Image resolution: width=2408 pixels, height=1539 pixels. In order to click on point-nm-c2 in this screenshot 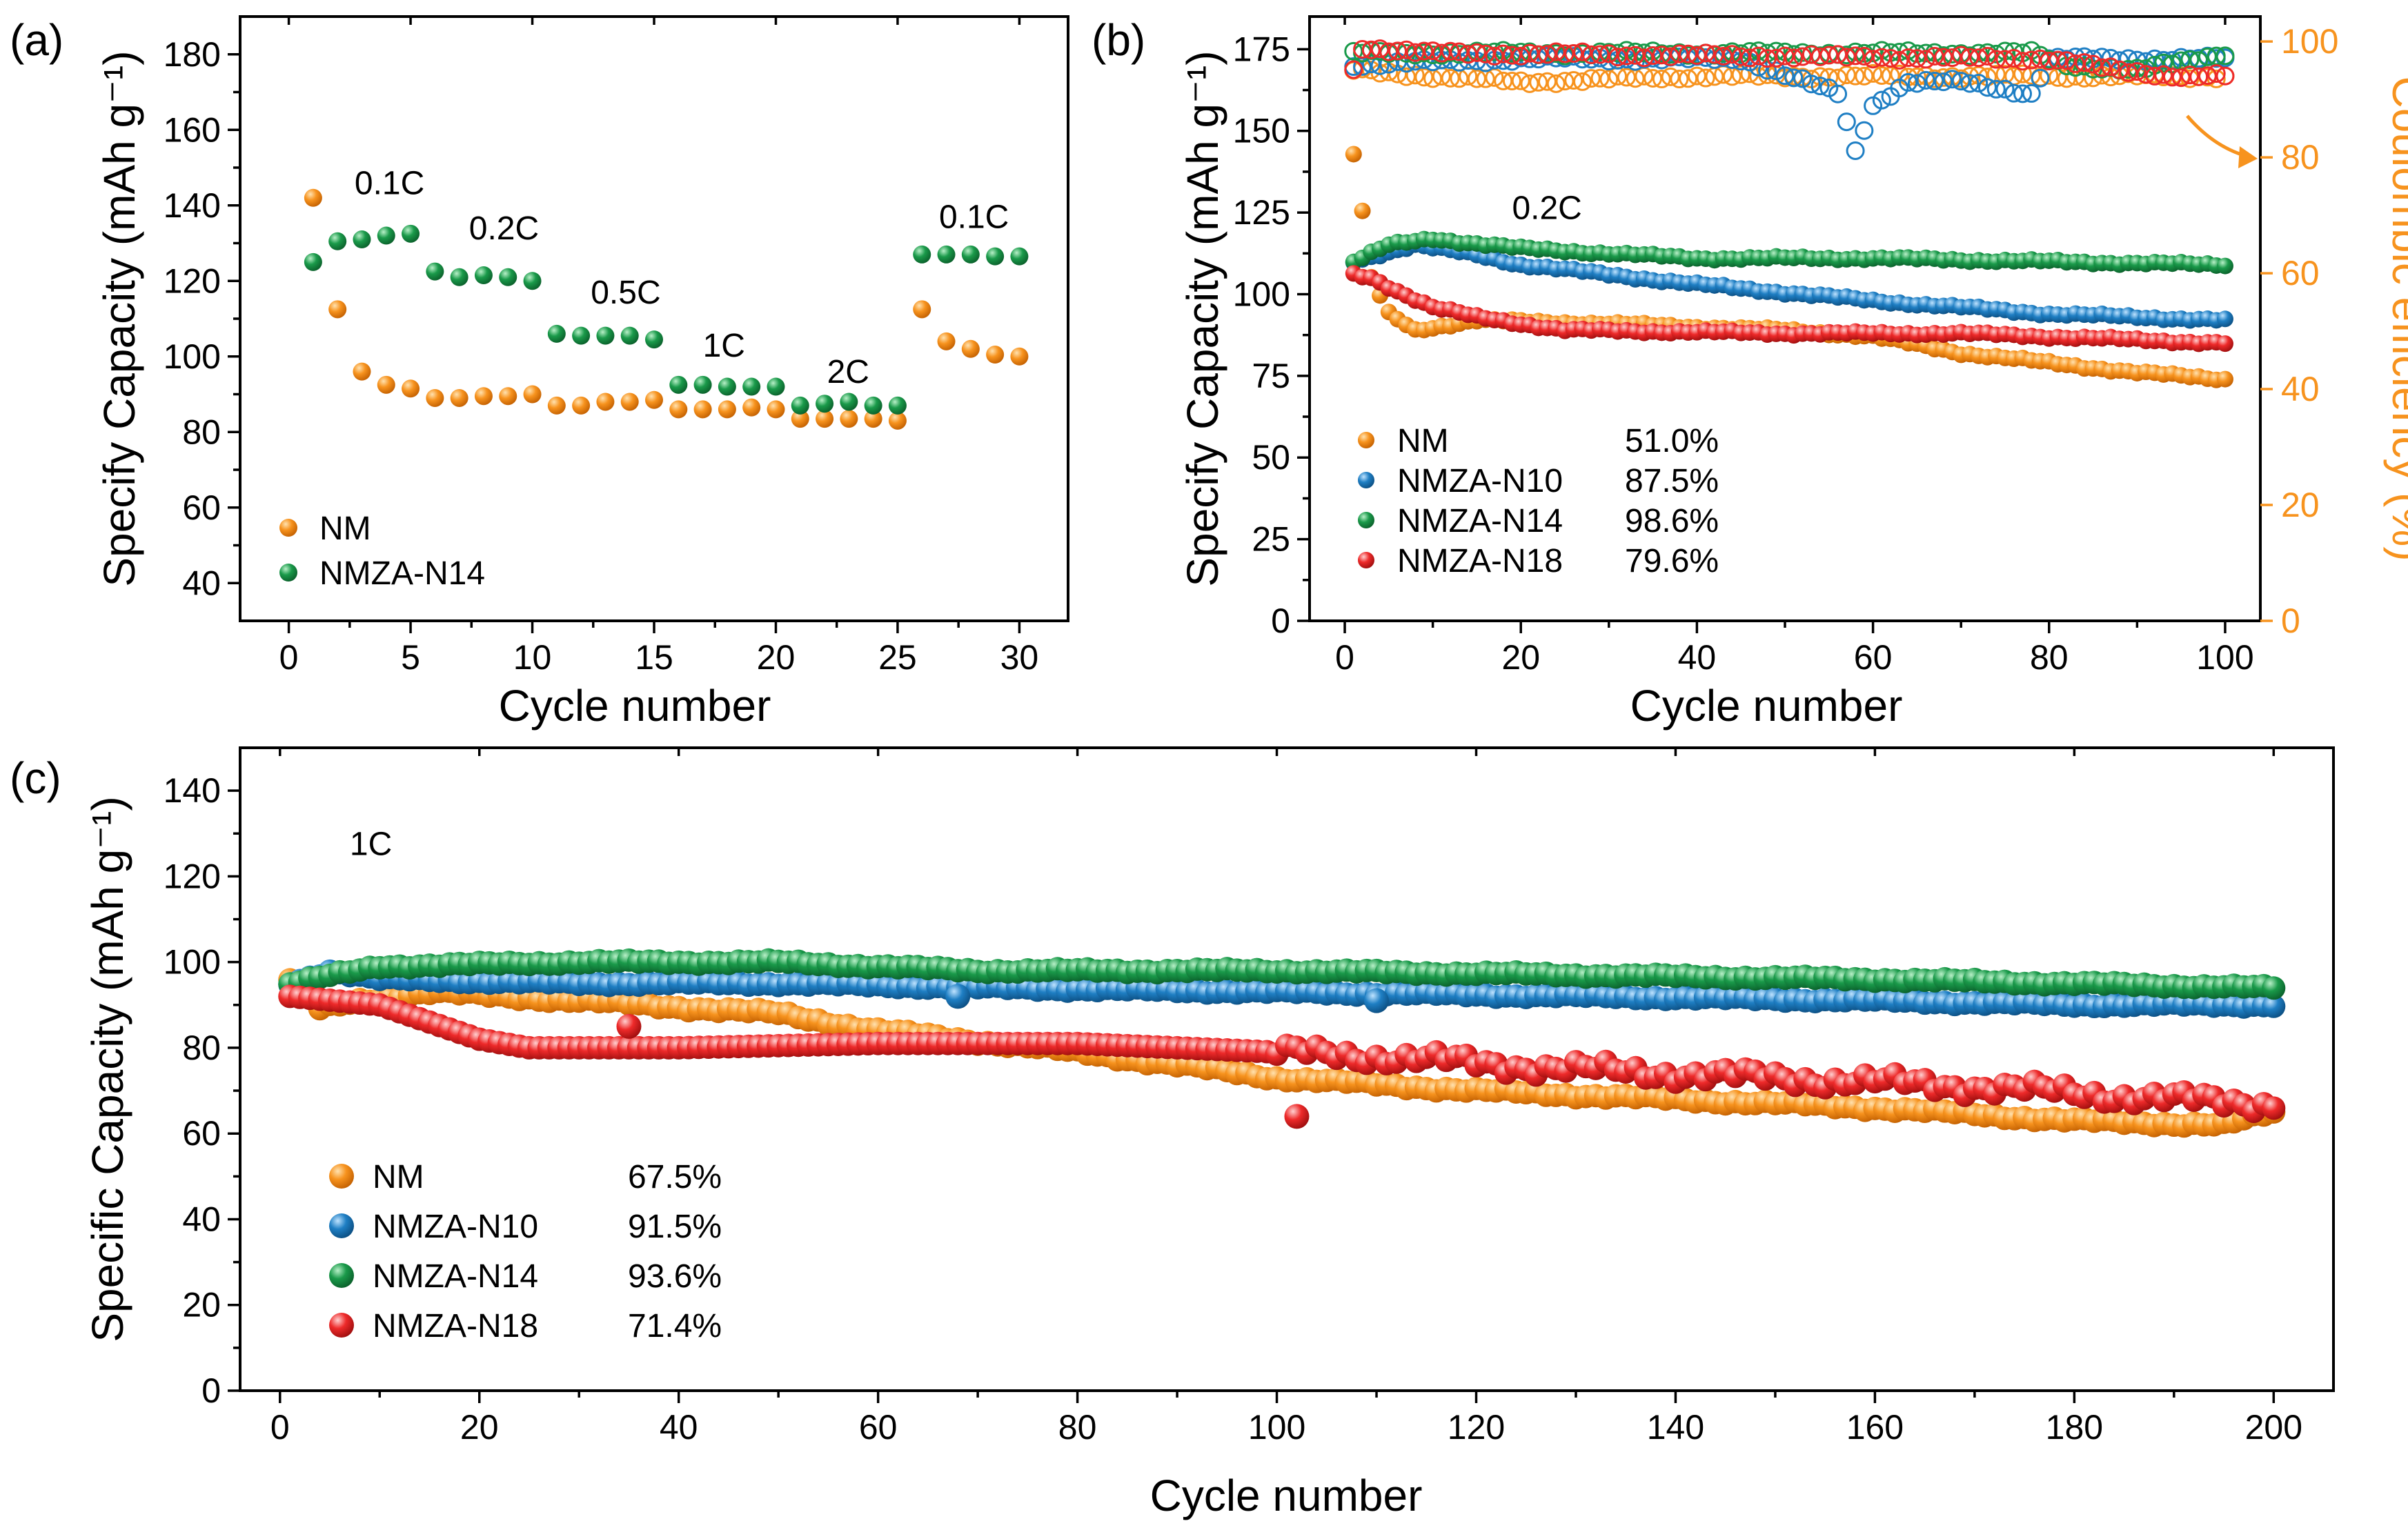, I will do `click(1362, 210)`.